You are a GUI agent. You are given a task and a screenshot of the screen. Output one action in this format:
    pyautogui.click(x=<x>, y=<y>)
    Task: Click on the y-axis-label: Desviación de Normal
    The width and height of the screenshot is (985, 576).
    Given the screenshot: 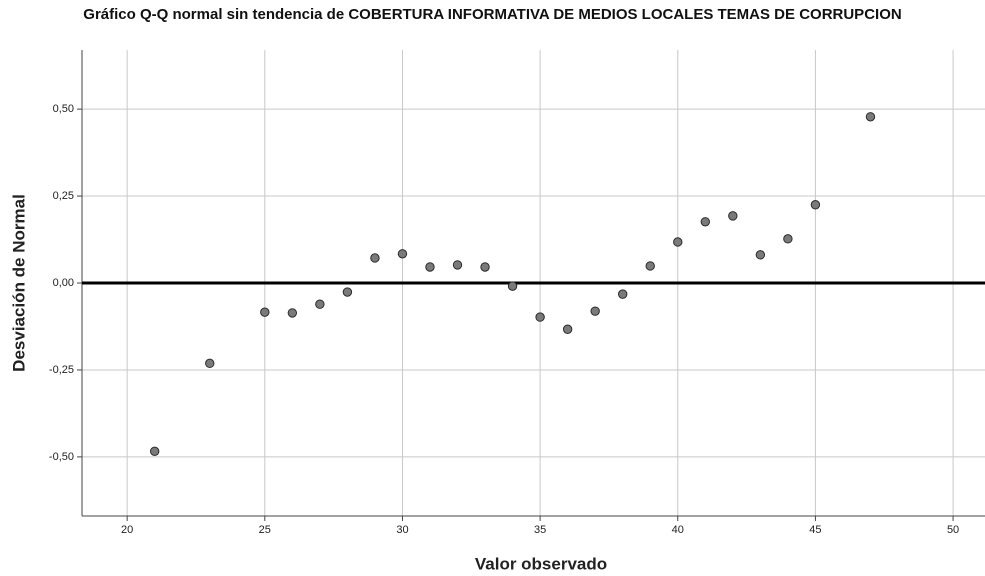 What is the action you would take?
    pyautogui.click(x=18, y=283)
    